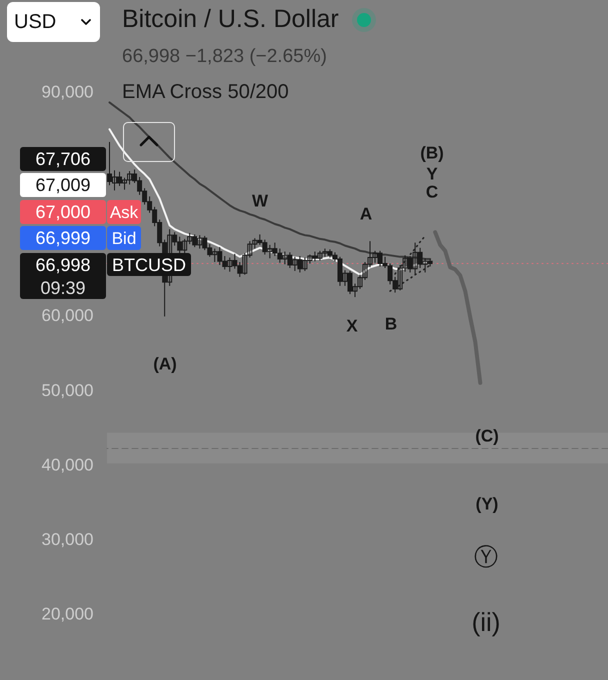 This screenshot has height=680, width=608. I want to click on text: 66,998, so click(63, 264).